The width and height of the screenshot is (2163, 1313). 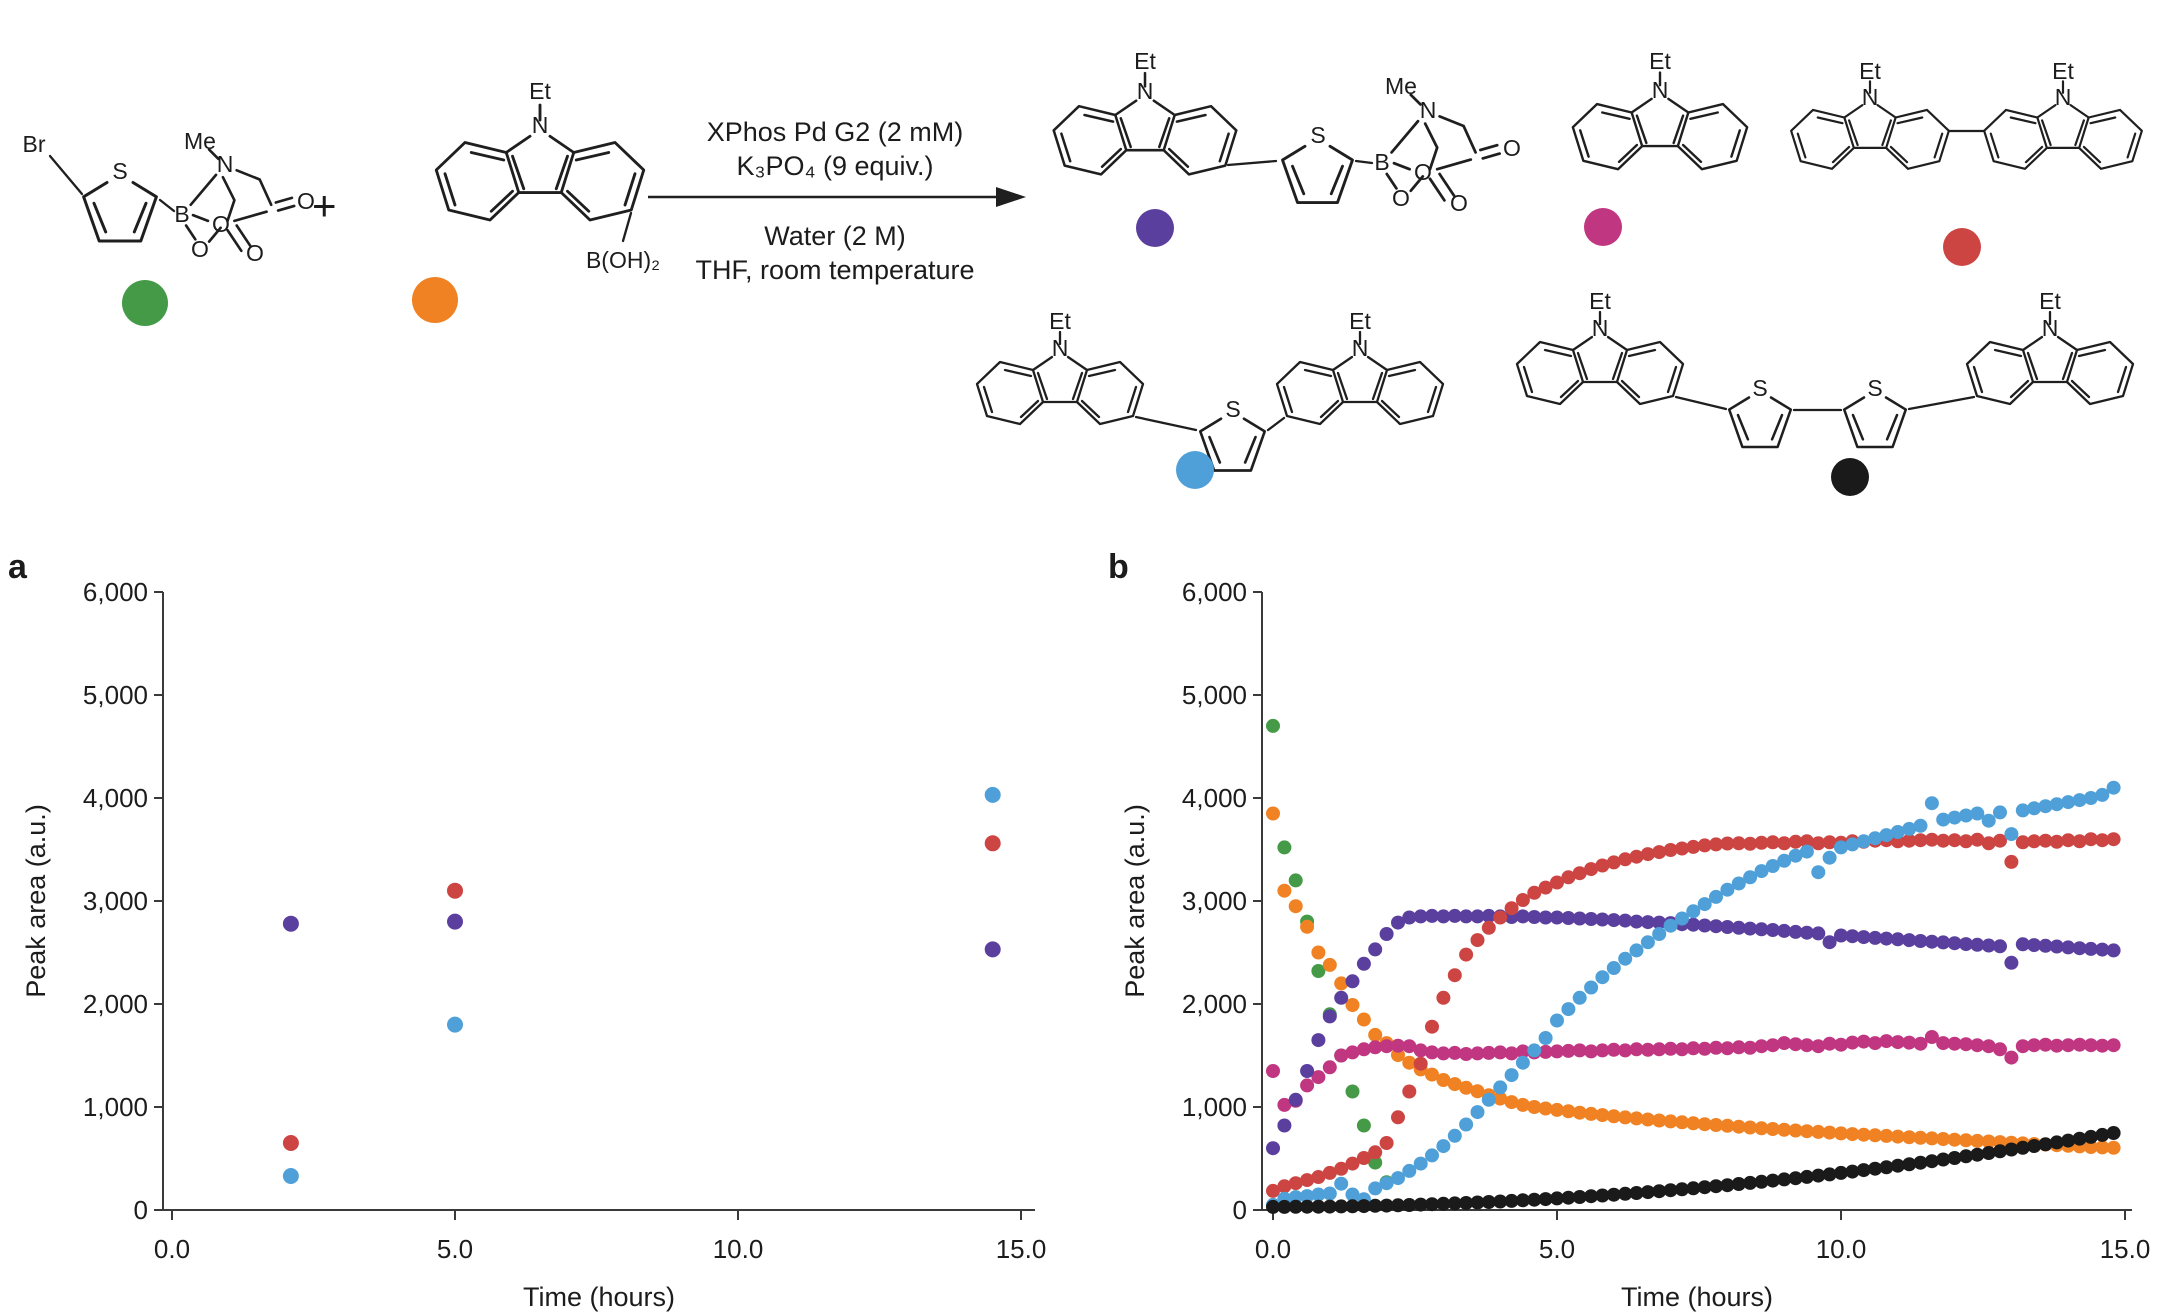 What do you see at coordinates (435, 300) in the screenshot?
I see `compound-dot-orange` at bounding box center [435, 300].